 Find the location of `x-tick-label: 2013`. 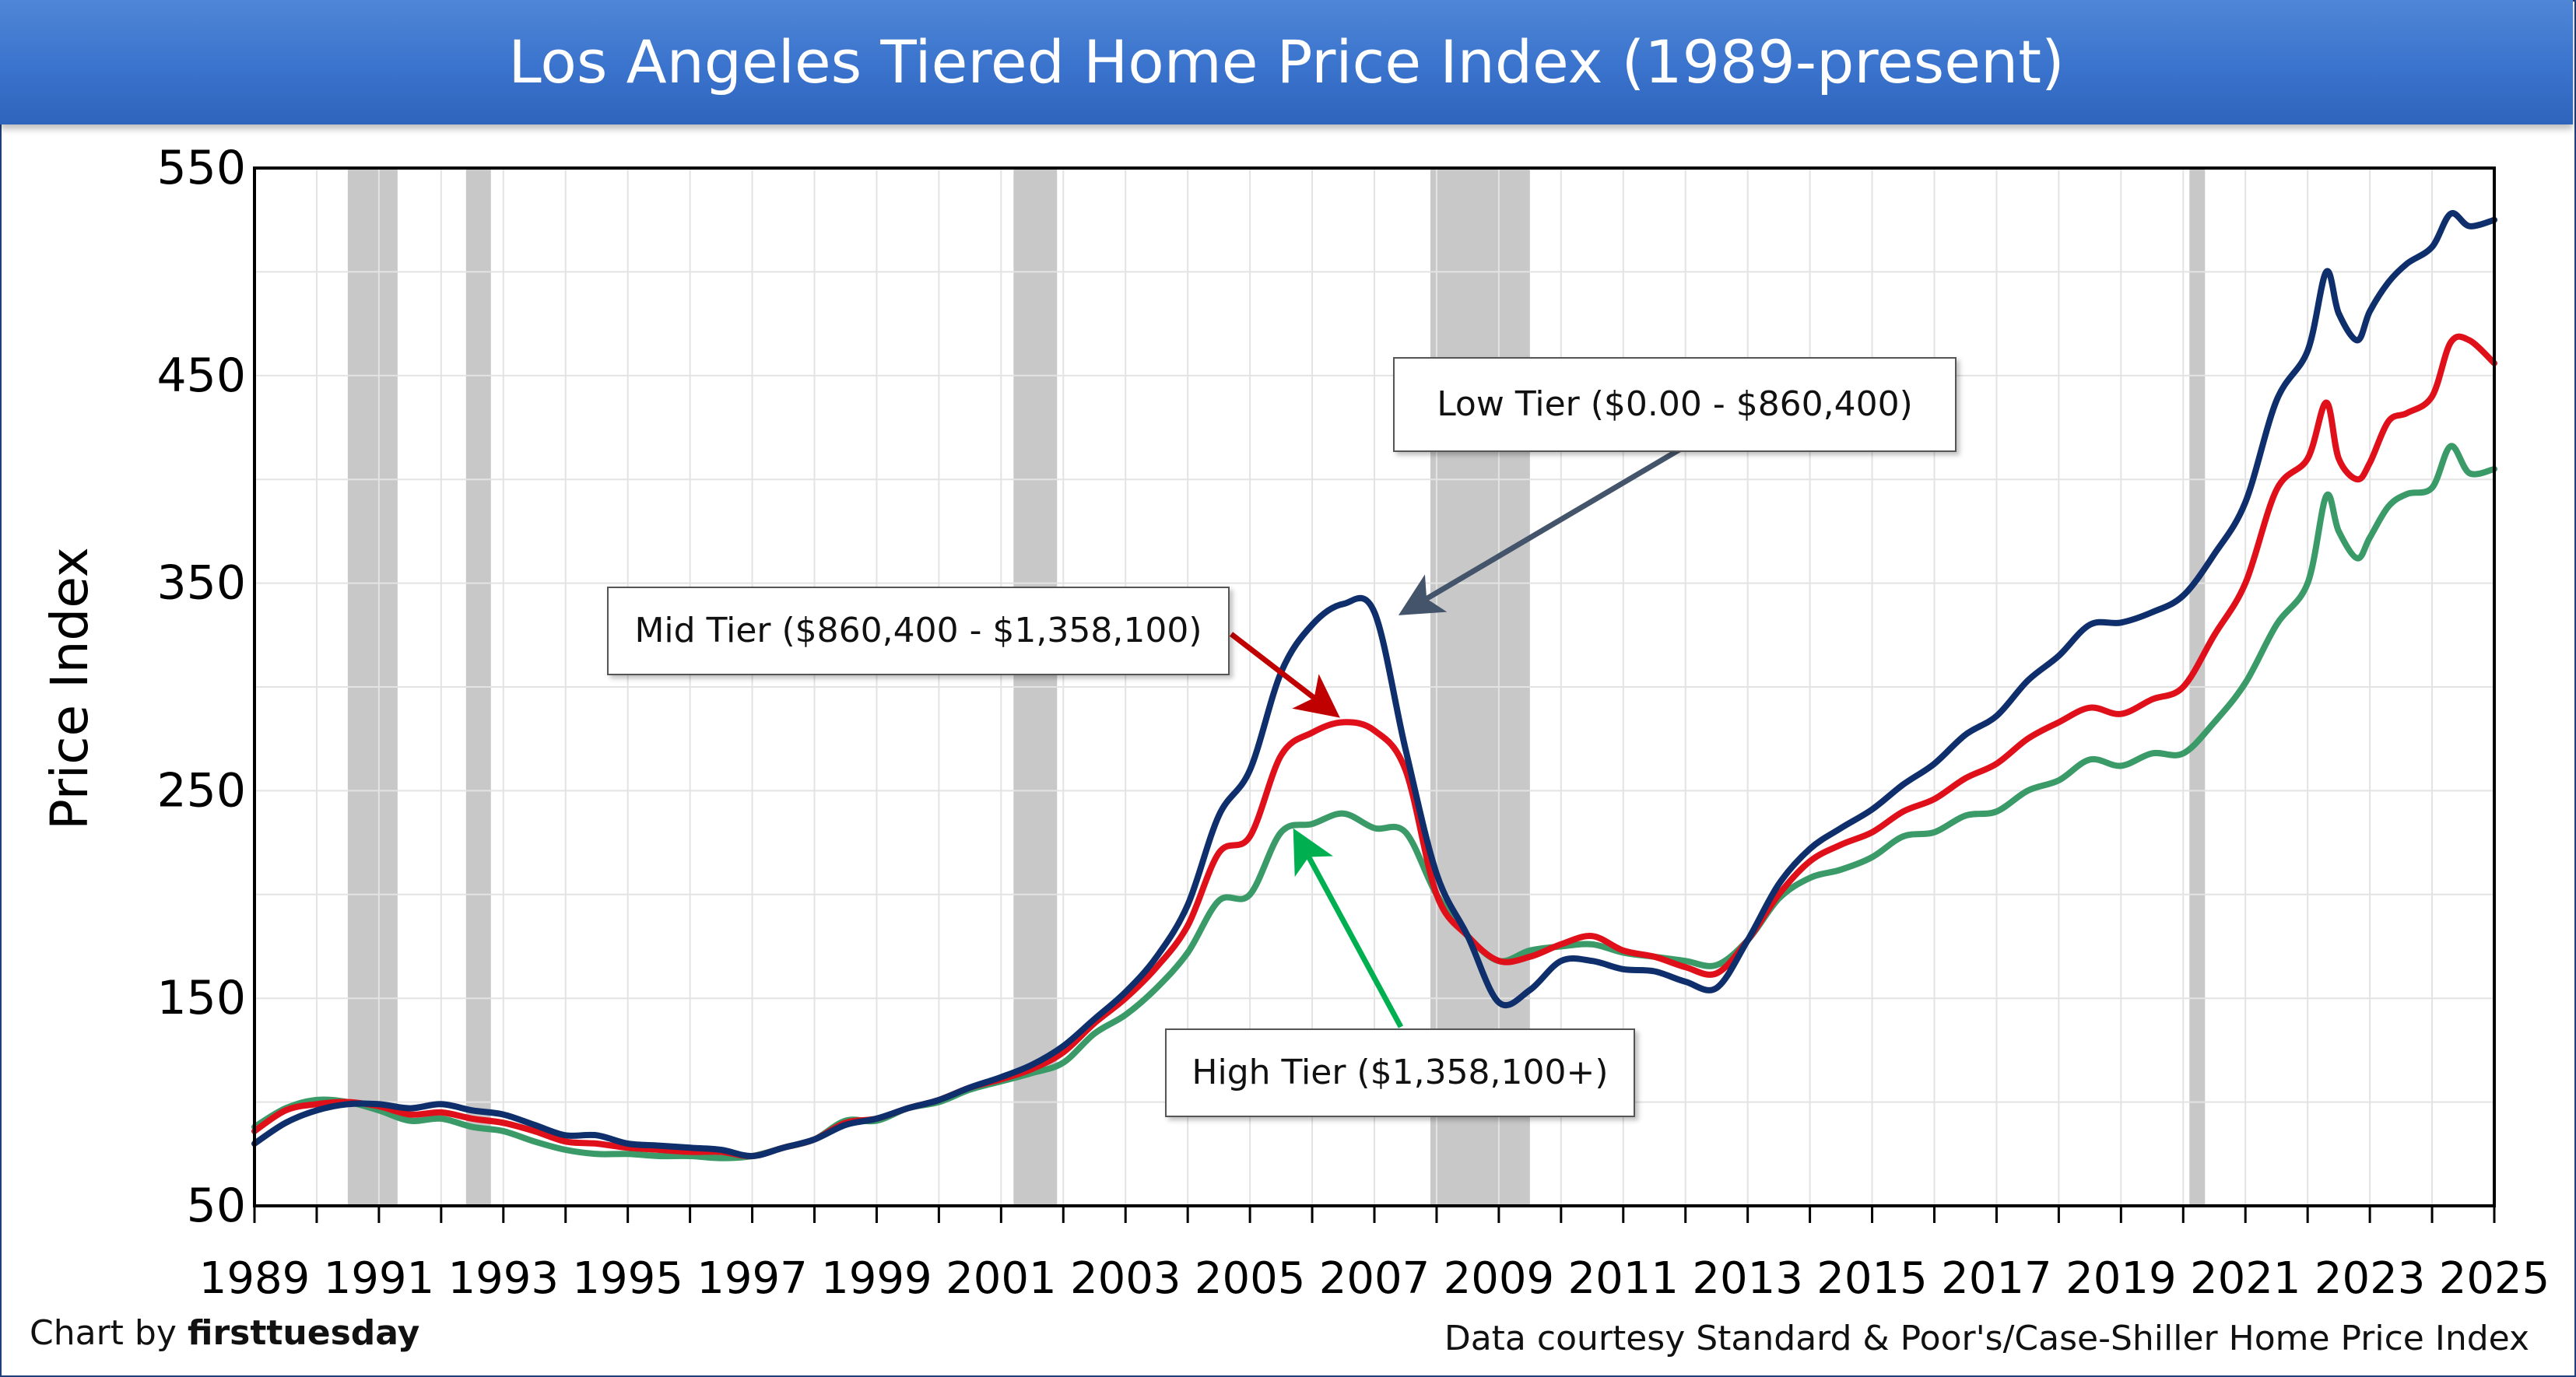

x-tick-label: 2013 is located at coordinates (1748, 1278).